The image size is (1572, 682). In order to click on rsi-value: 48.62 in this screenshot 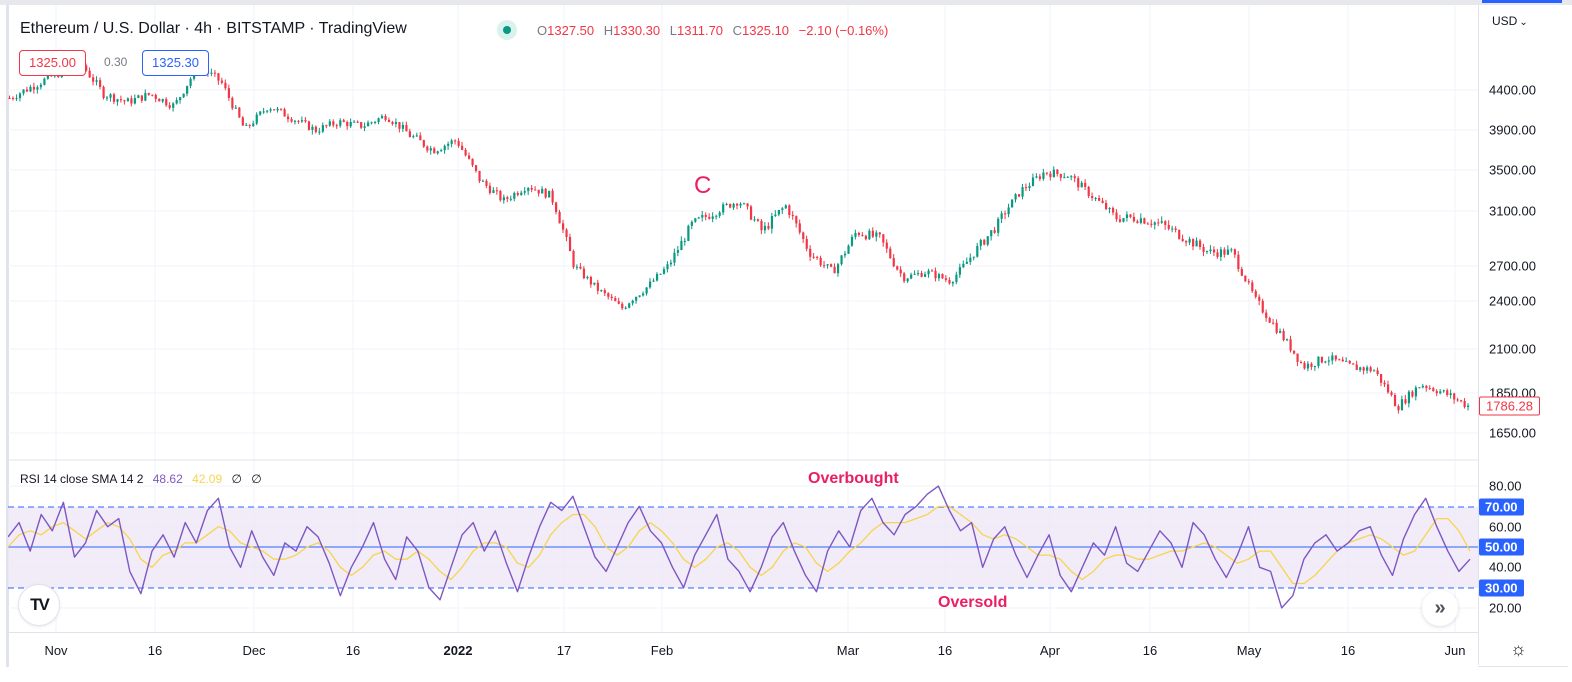, I will do `click(167, 479)`.